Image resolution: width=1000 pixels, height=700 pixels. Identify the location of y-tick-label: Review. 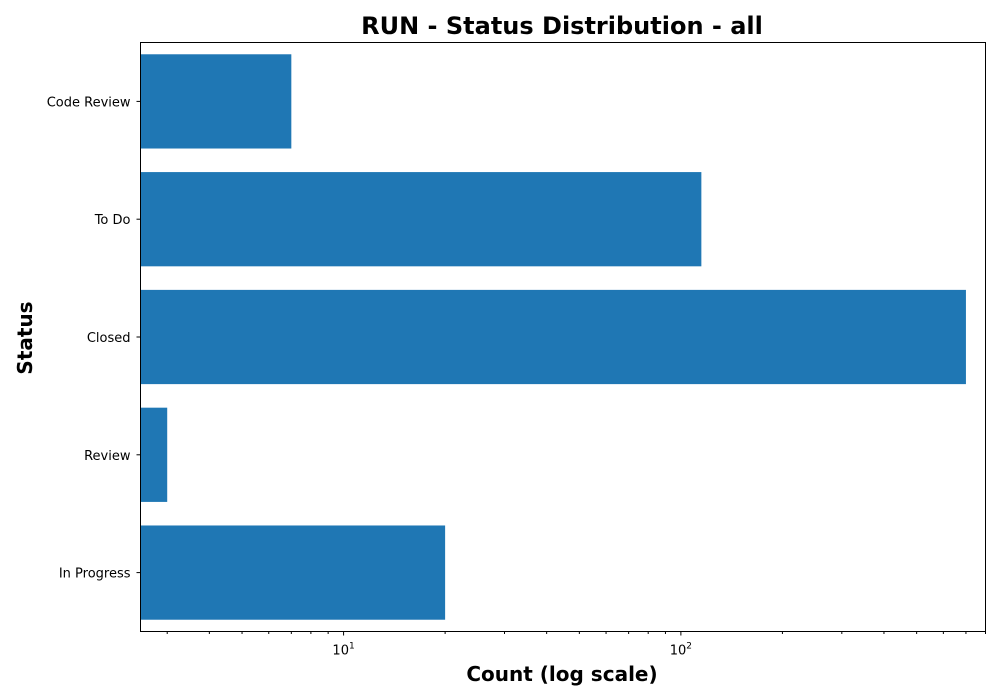
(107, 456).